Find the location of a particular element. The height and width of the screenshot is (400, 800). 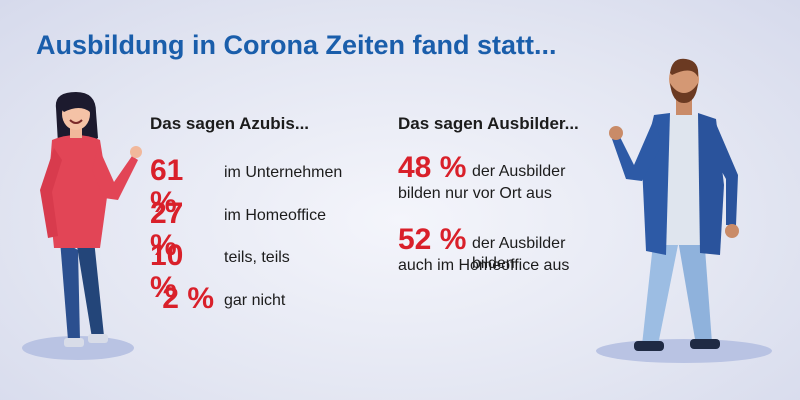

azubis-percent: 2 % is located at coordinates (188, 298).